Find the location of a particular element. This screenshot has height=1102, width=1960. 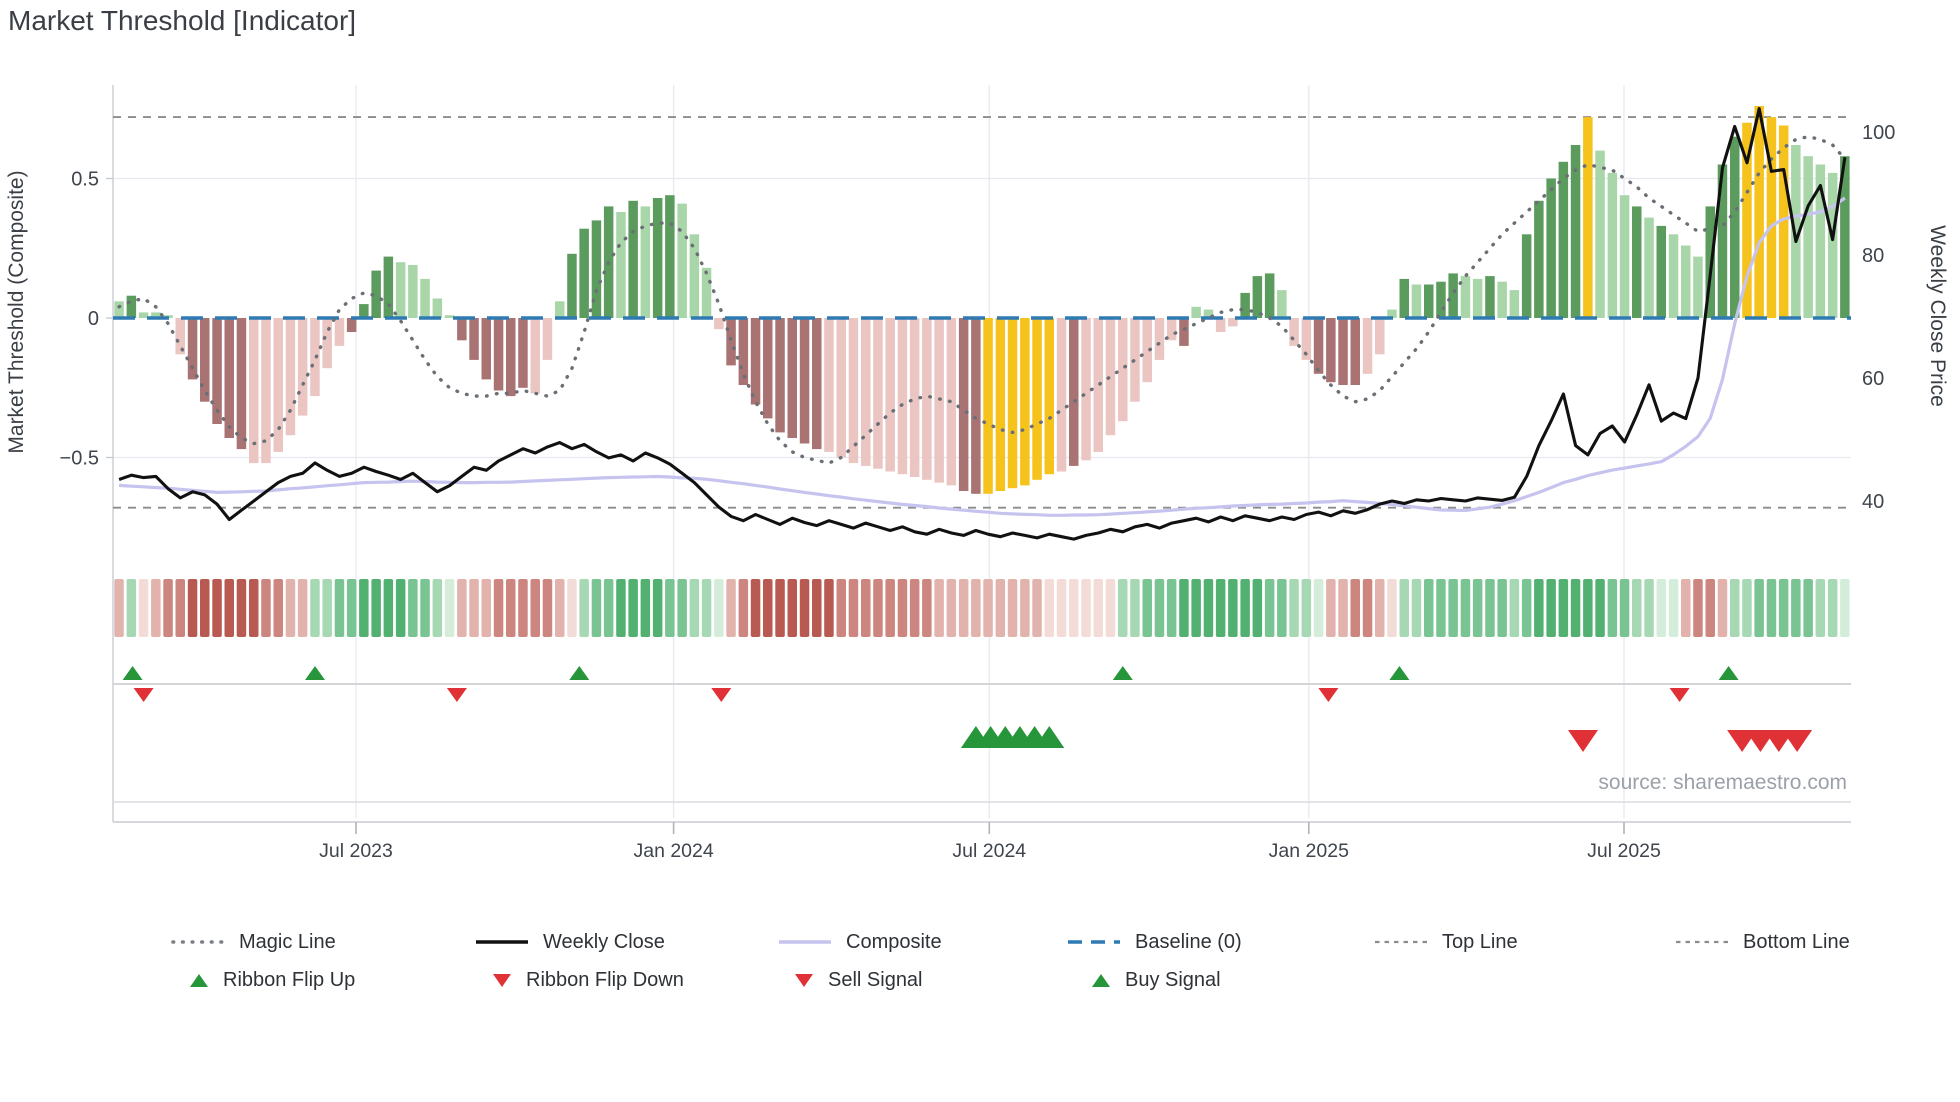

legend-label: Bottom Line is located at coordinates (1796, 941).